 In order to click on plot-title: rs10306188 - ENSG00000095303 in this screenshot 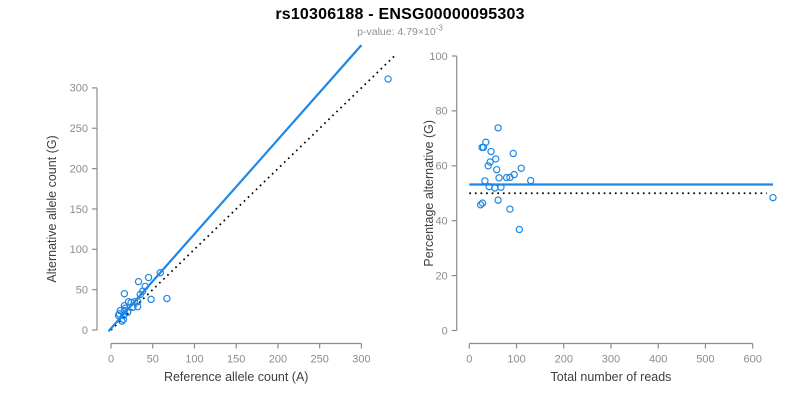, I will do `click(400, 14)`.